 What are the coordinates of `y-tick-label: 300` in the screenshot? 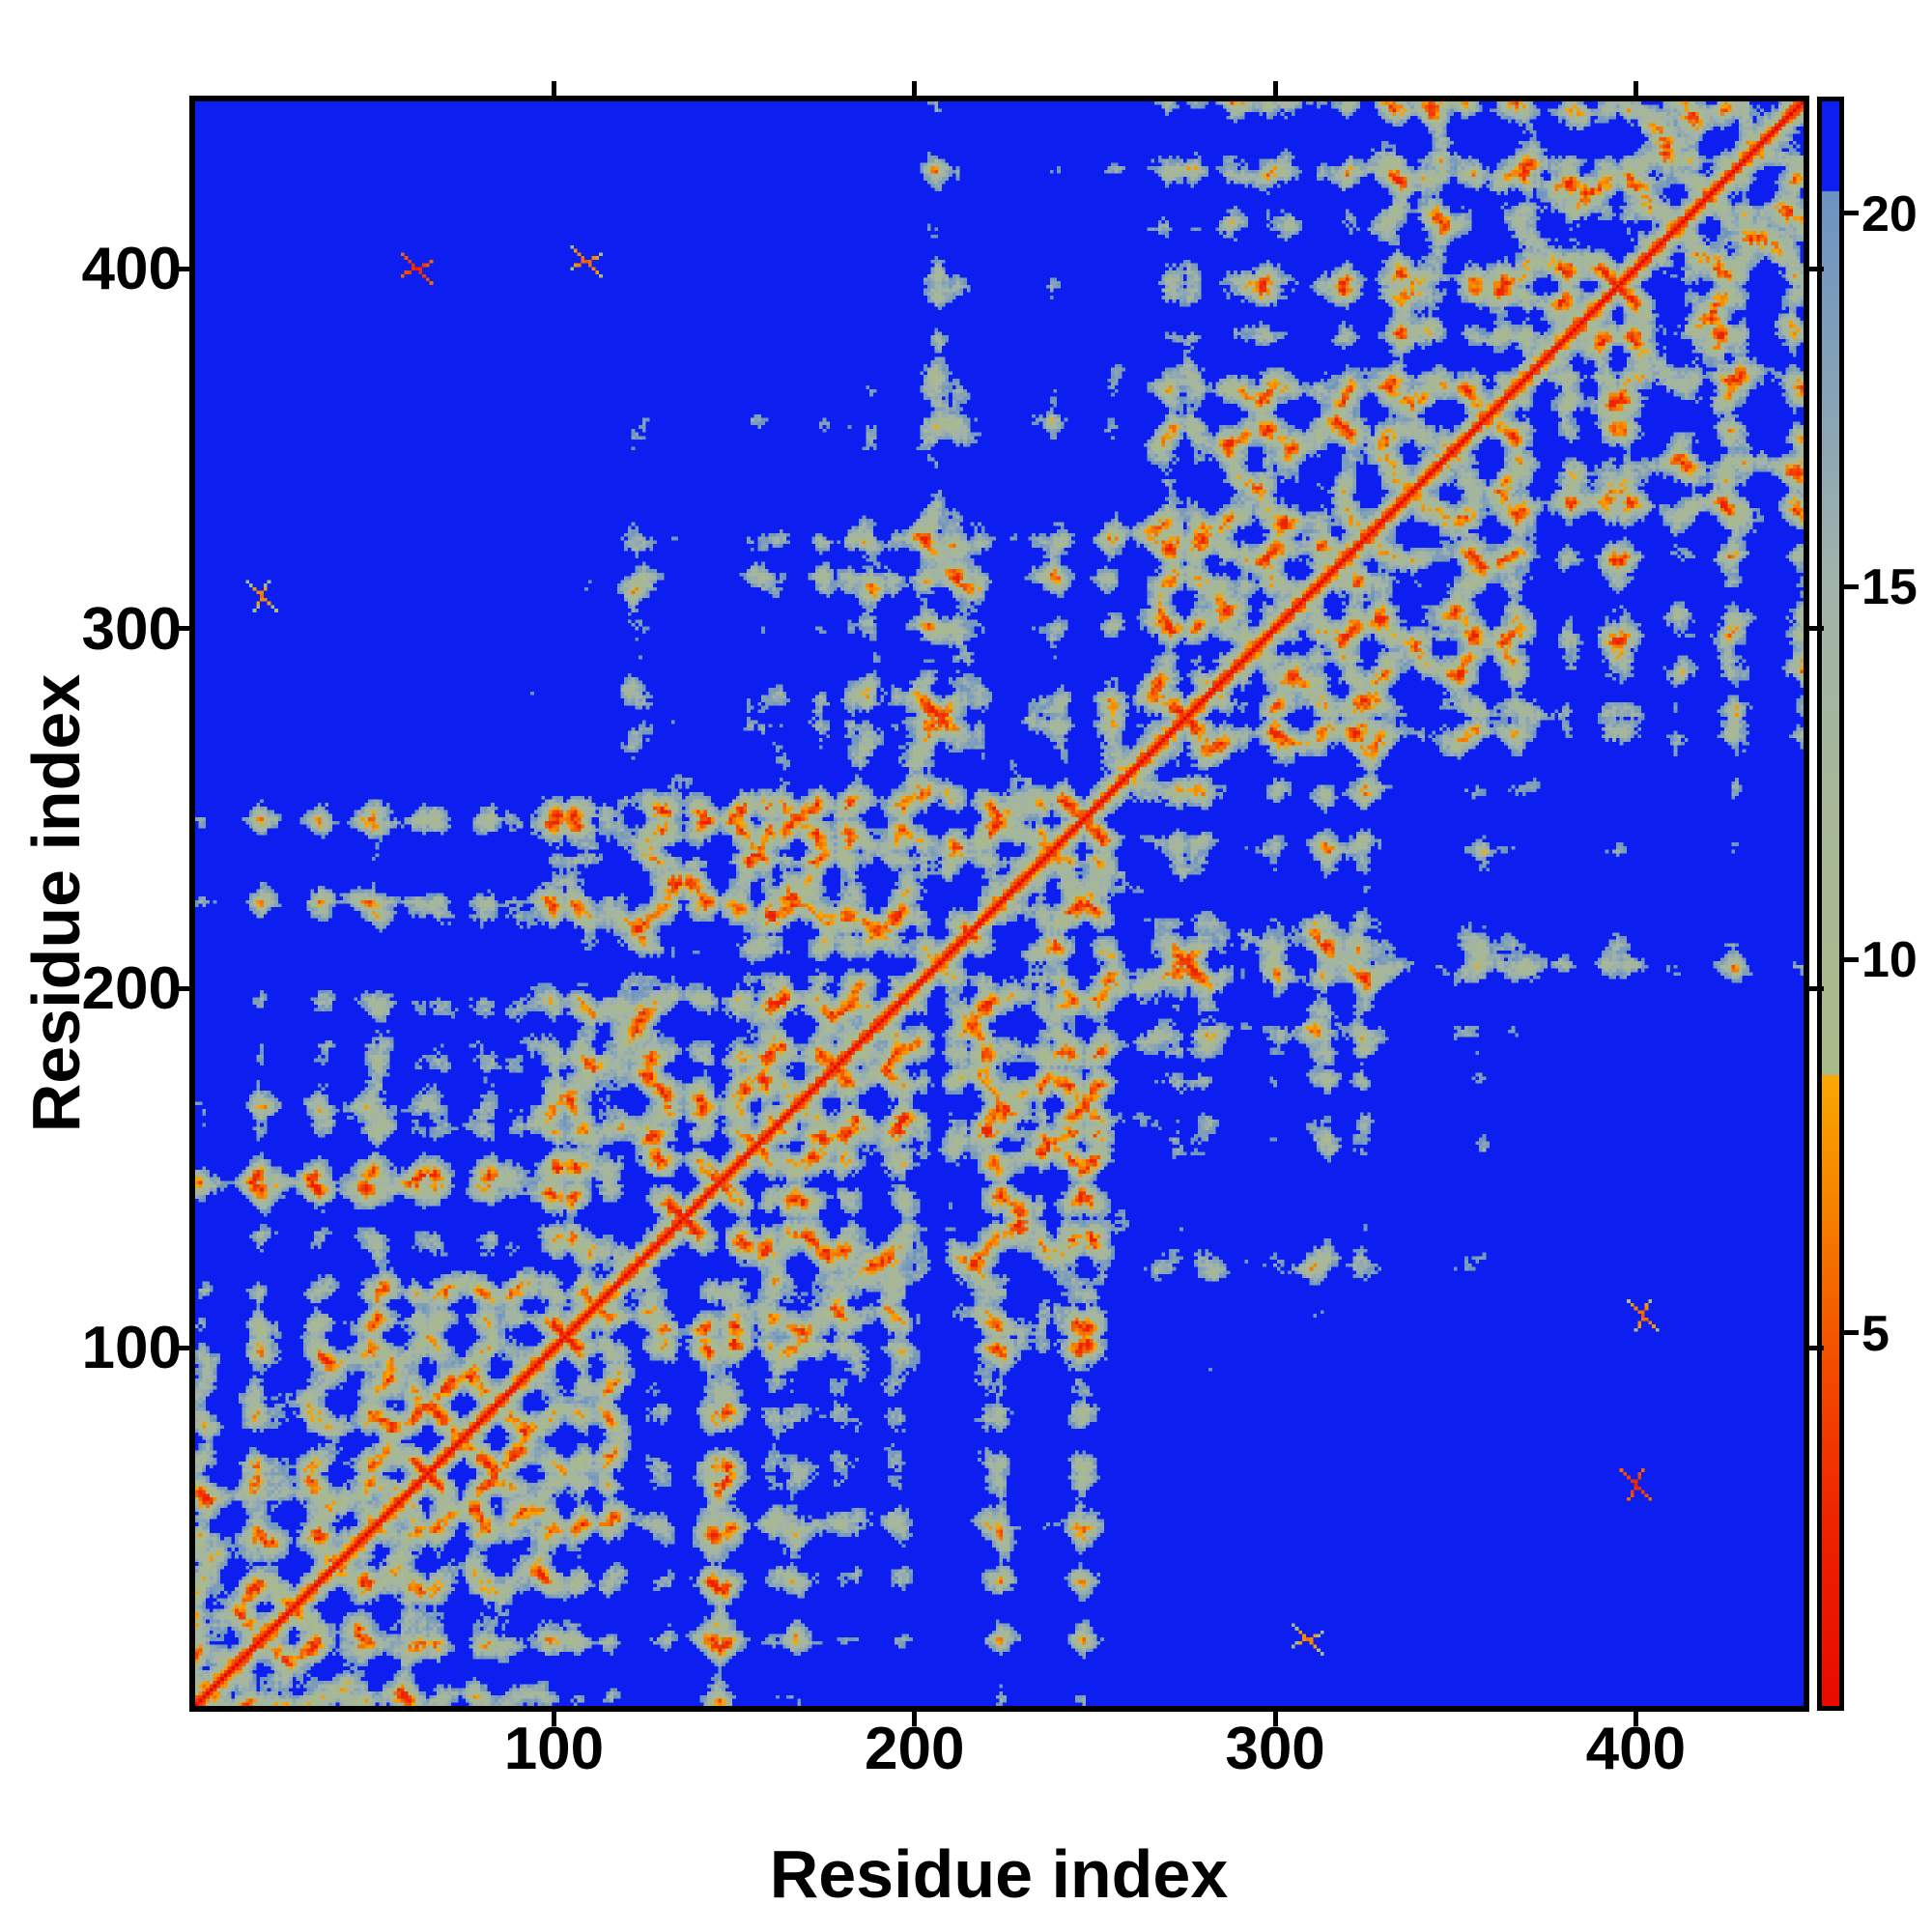 It's located at (131, 629).